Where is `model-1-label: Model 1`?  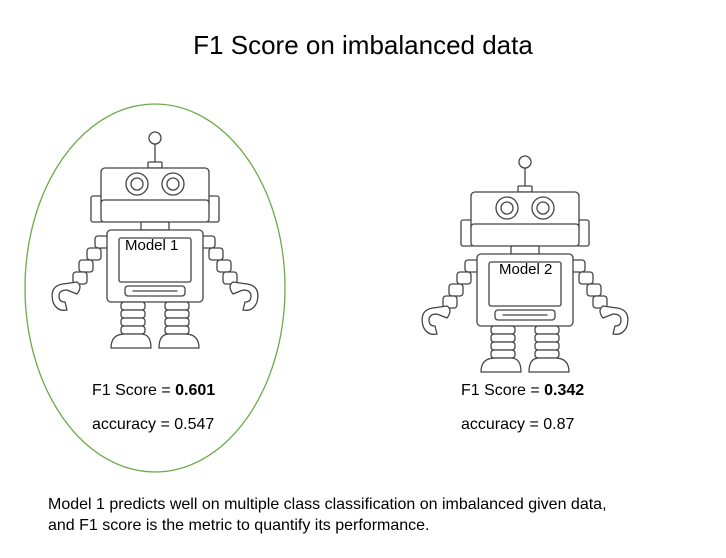
model-1-label: Model 1 is located at coordinates (151, 245).